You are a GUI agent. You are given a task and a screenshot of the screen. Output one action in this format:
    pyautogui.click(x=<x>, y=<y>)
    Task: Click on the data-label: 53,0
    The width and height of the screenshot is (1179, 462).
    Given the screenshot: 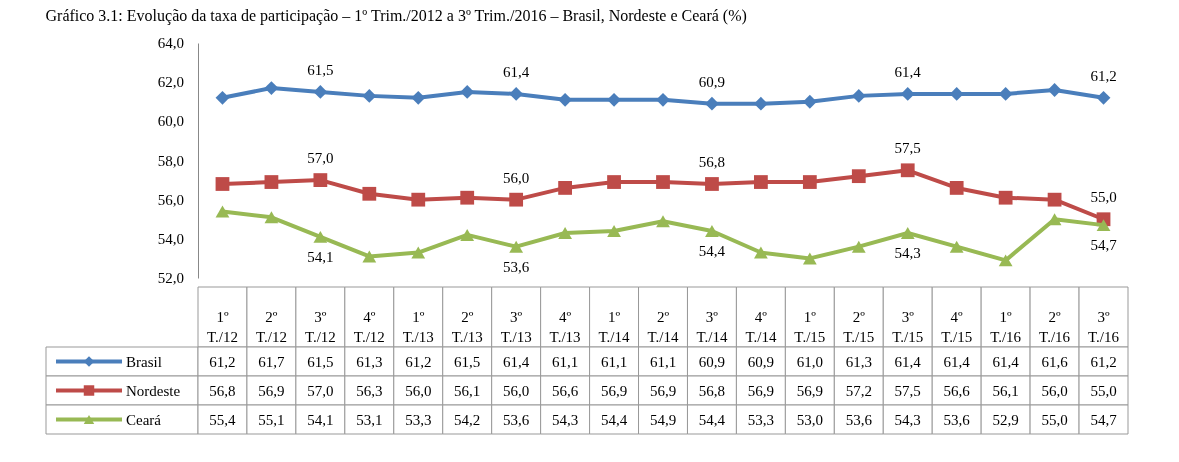 What is the action you would take?
    pyautogui.click(x=809, y=419)
    